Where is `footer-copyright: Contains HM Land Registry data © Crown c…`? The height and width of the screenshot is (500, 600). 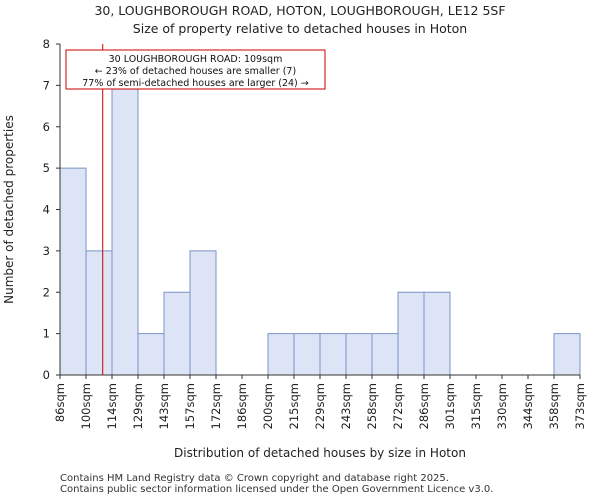
footer-copyright: Contains HM Land Registry data © Crown c… is located at coordinates (254, 478).